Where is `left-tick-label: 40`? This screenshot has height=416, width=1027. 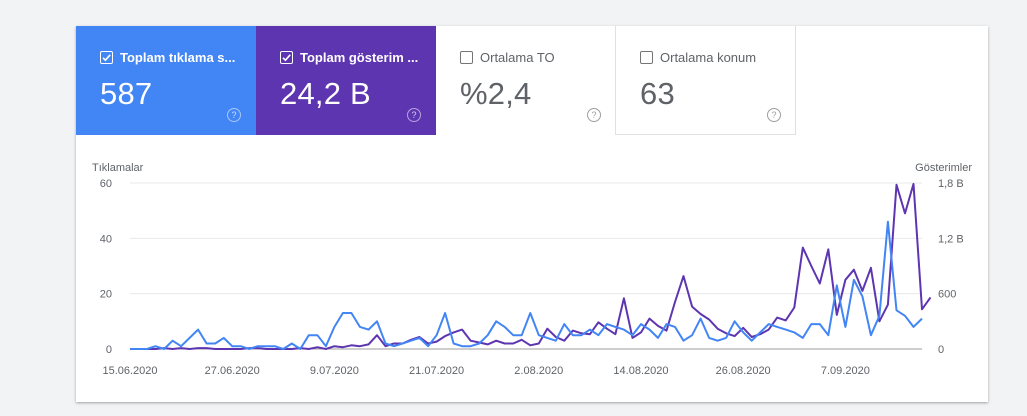
left-tick-label: 40 is located at coordinates (106, 239).